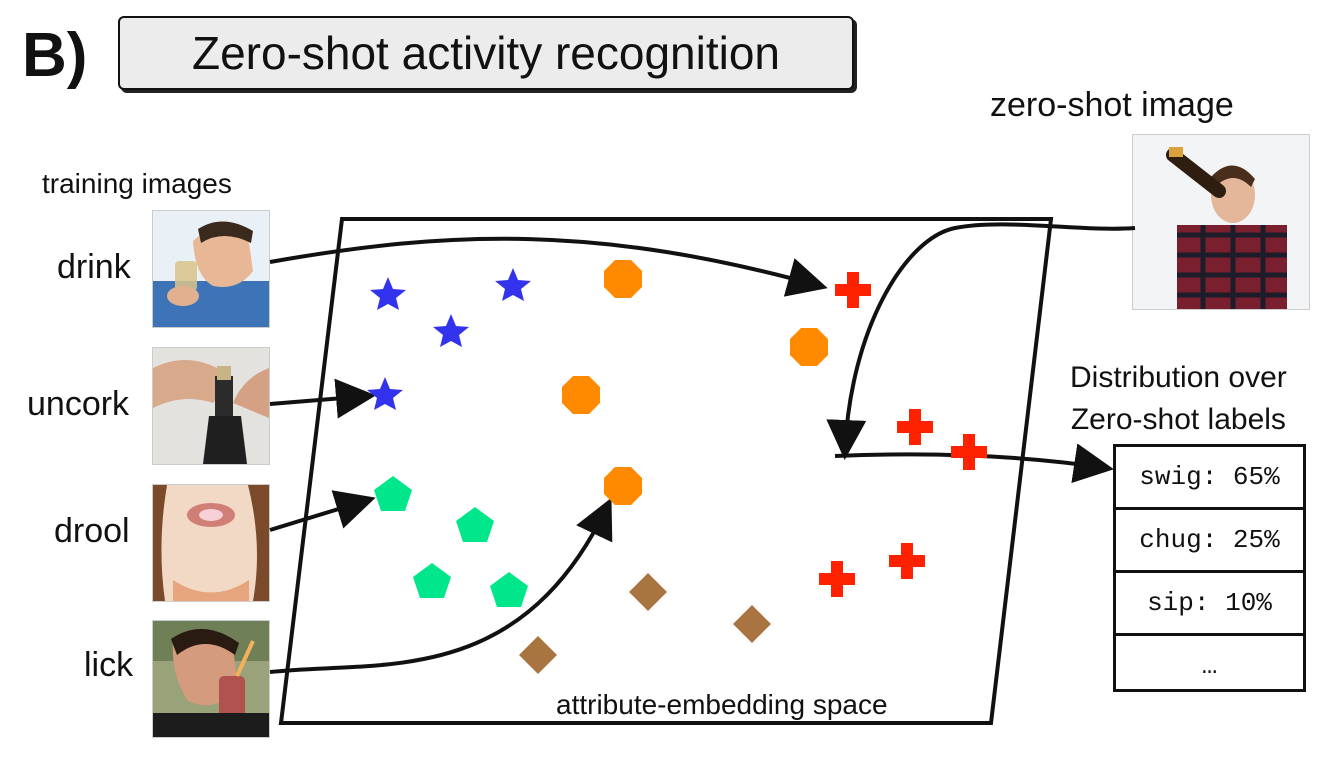 The image size is (1336, 758). What do you see at coordinates (1112, 105) in the screenshot?
I see `zero-shot-image-label: zero-shot image` at bounding box center [1112, 105].